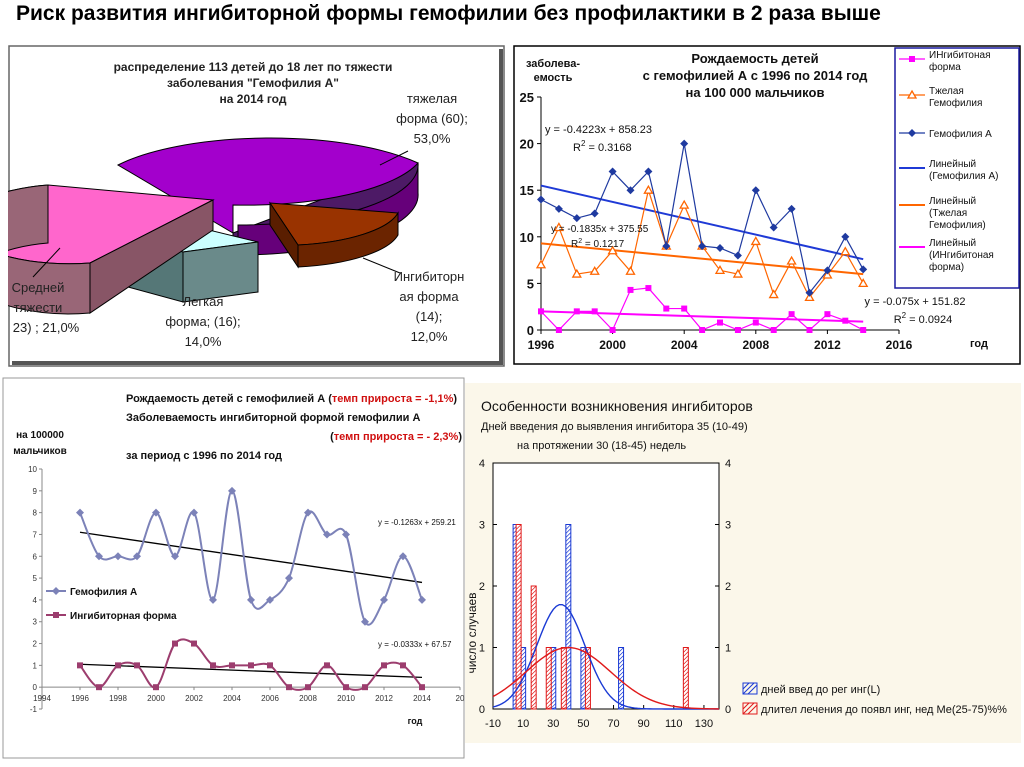  I want to click on x-tick-label: 110, so click(674, 724).